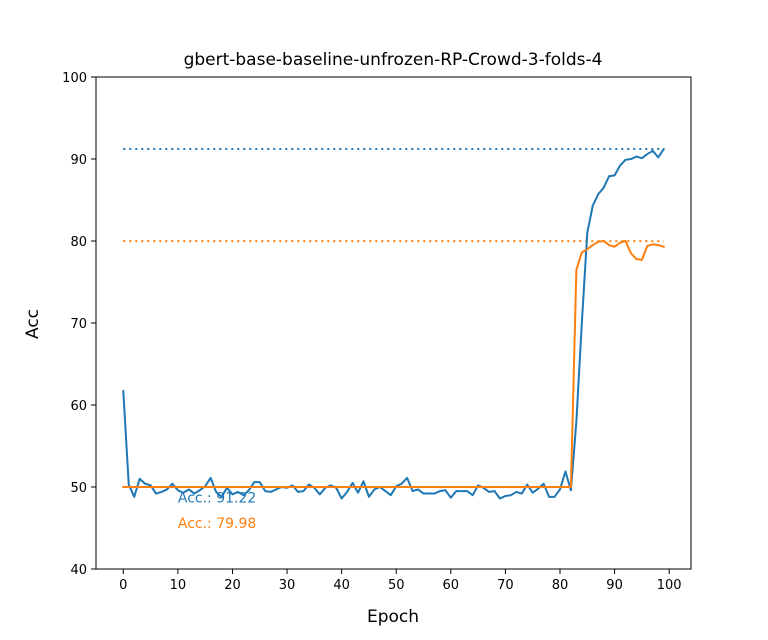 This screenshot has width=768, height=640. I want to click on y-axis-label: Acc, so click(33, 324).